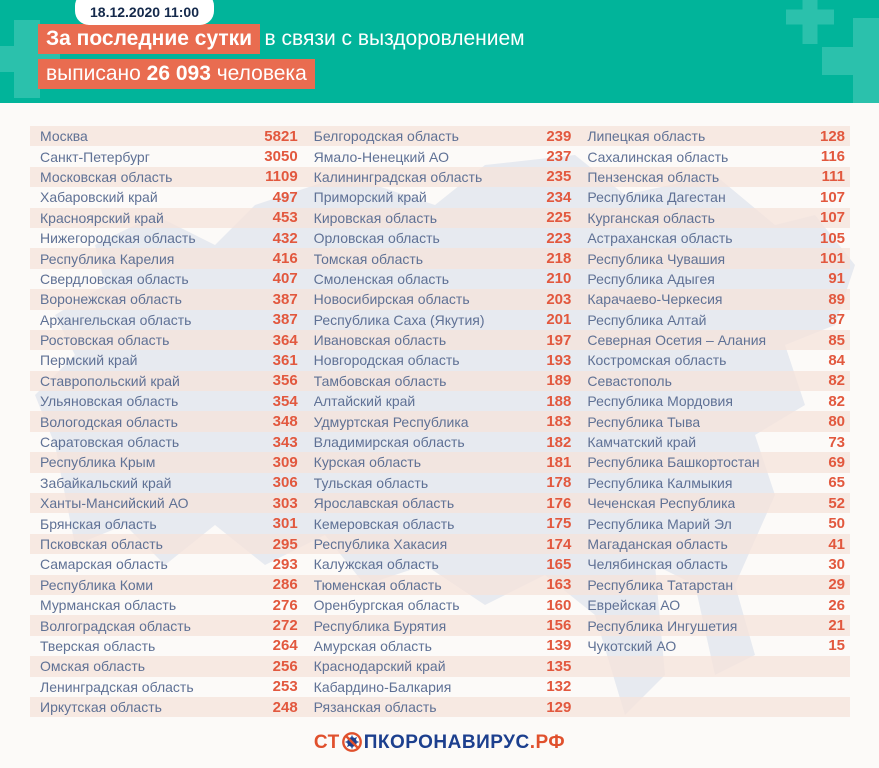 The image size is (879, 768). I want to click on logo-text-koronavirus: ПКОРОНАВИРУС, so click(446, 742).